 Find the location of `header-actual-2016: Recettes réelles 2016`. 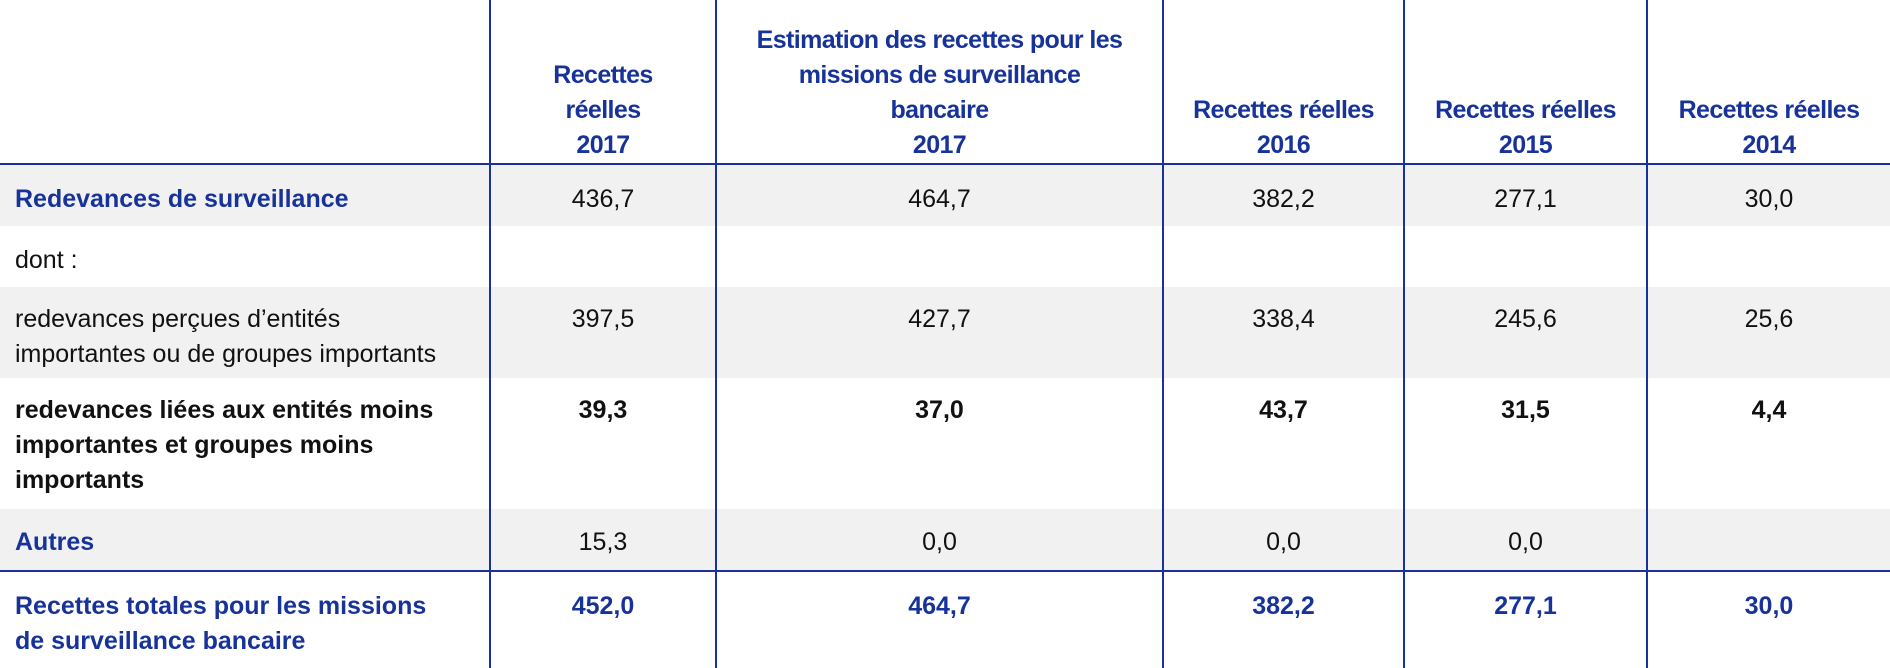

header-actual-2016: Recettes réelles 2016 is located at coordinates (1283, 82).